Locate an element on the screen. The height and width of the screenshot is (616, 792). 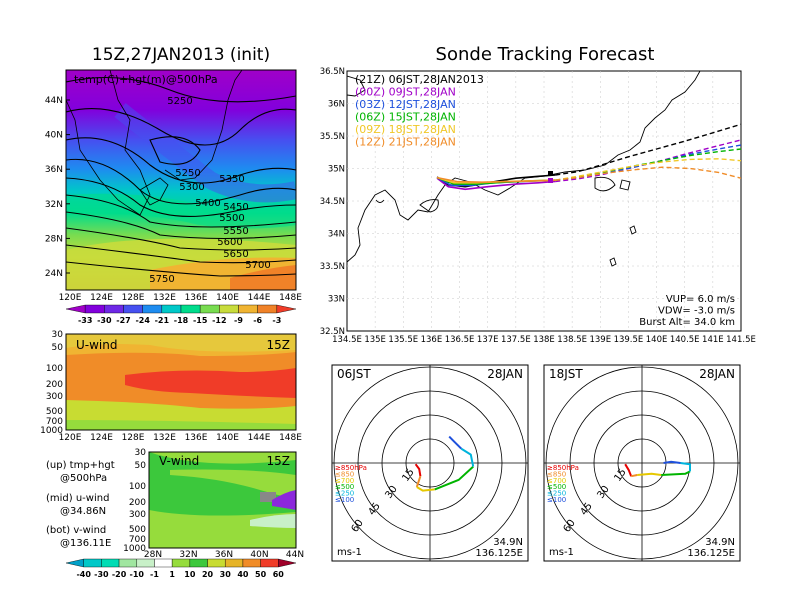
vwind-lat-tick: 40N is located at coordinates (259, 555).